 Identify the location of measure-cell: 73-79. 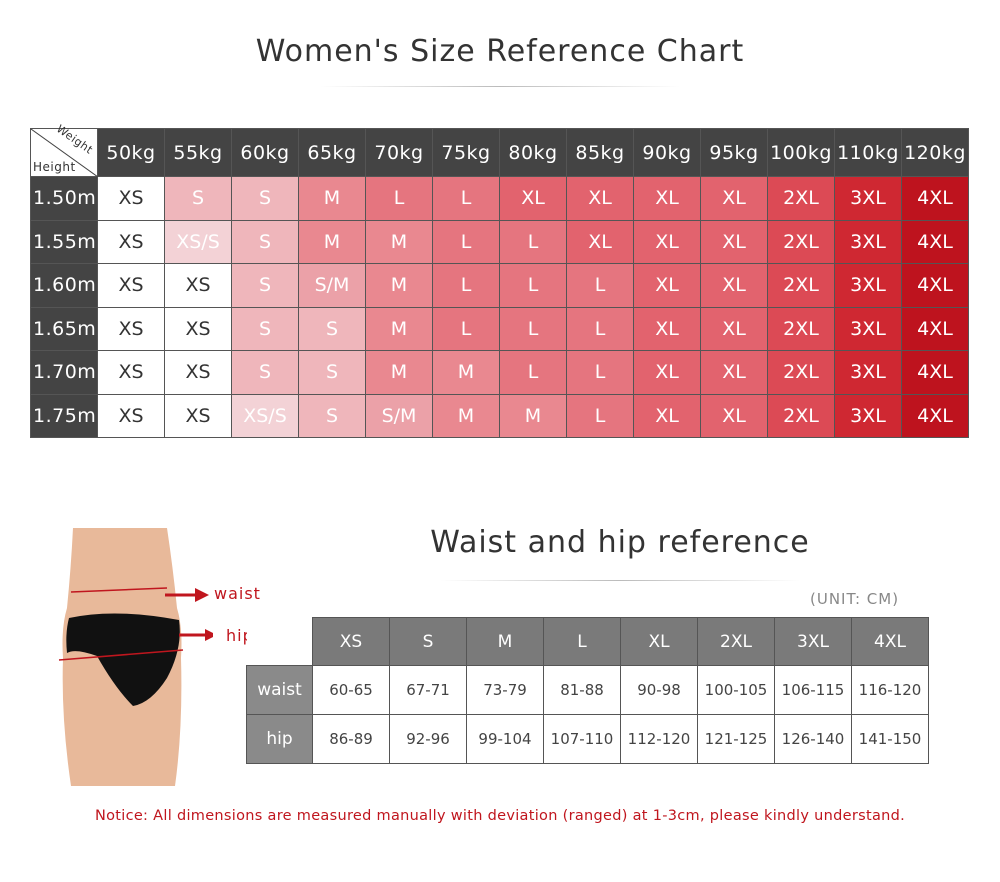
(505, 690).